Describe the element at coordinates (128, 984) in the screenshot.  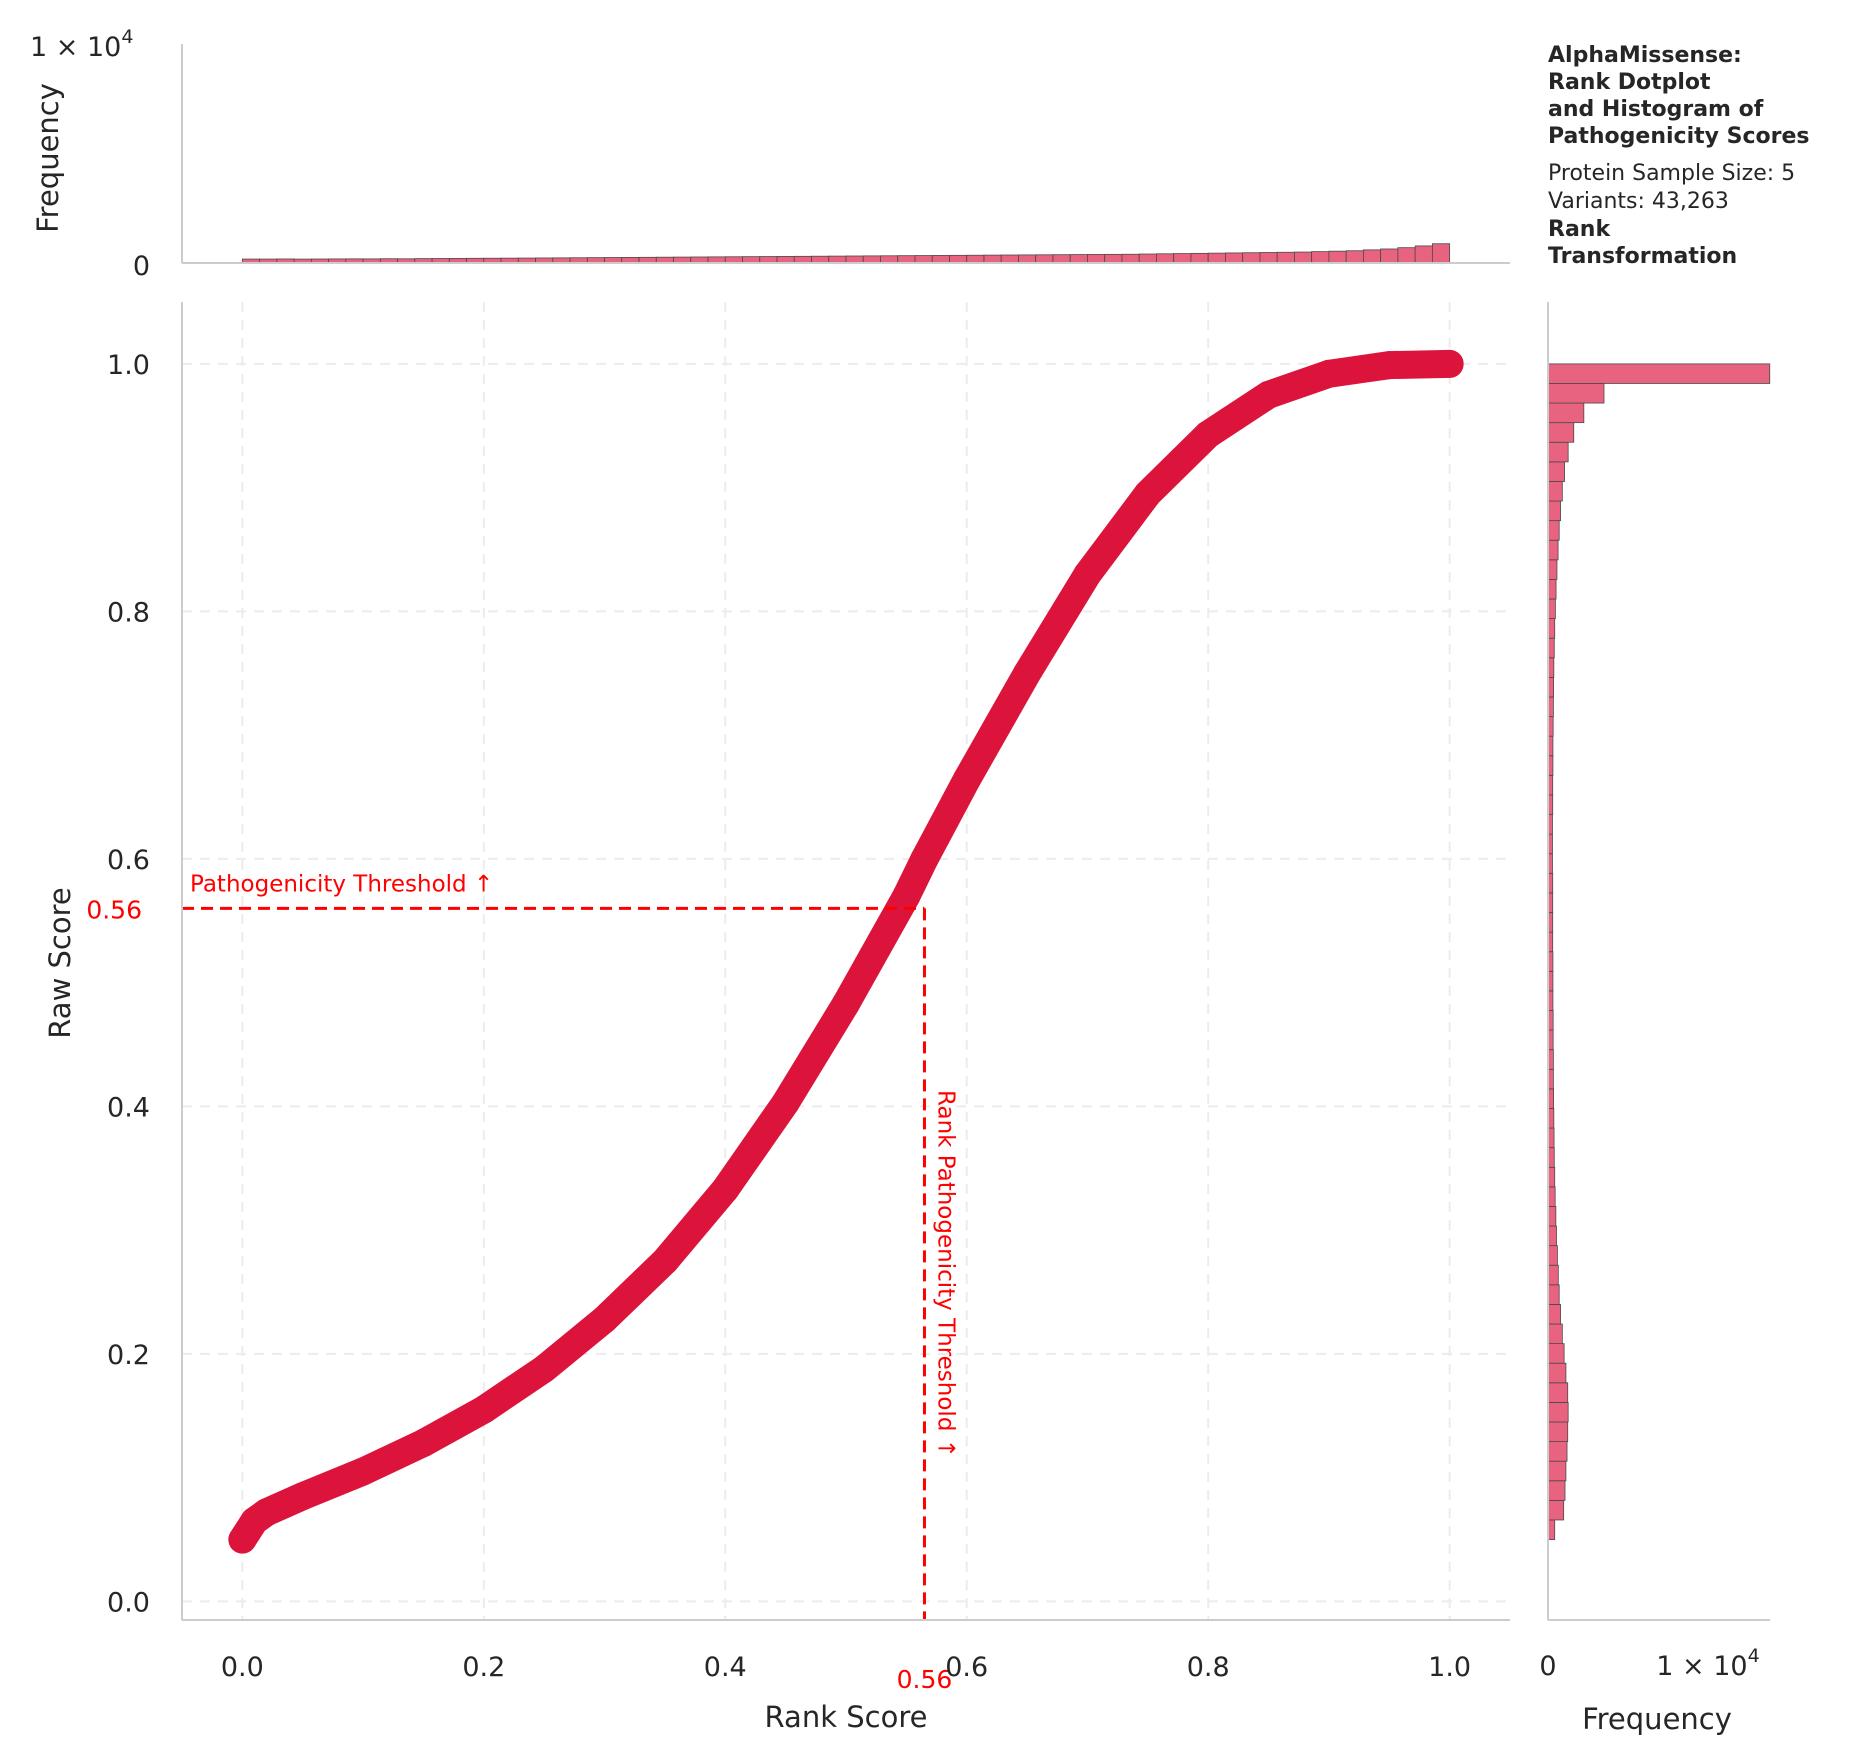
I see `main-y-tick-labels: 0.0 0.2 0.4 0.6 0.8 1.0` at that location.